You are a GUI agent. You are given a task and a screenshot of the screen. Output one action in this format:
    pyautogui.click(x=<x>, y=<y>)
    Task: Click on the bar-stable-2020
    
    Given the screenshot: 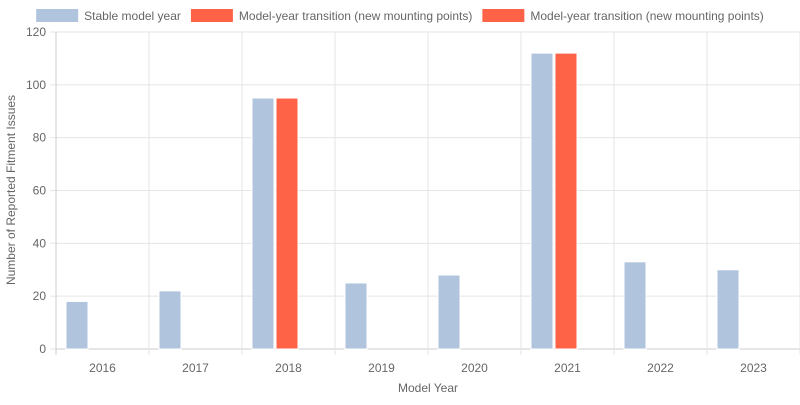 What is the action you would take?
    pyautogui.click(x=449, y=312)
    